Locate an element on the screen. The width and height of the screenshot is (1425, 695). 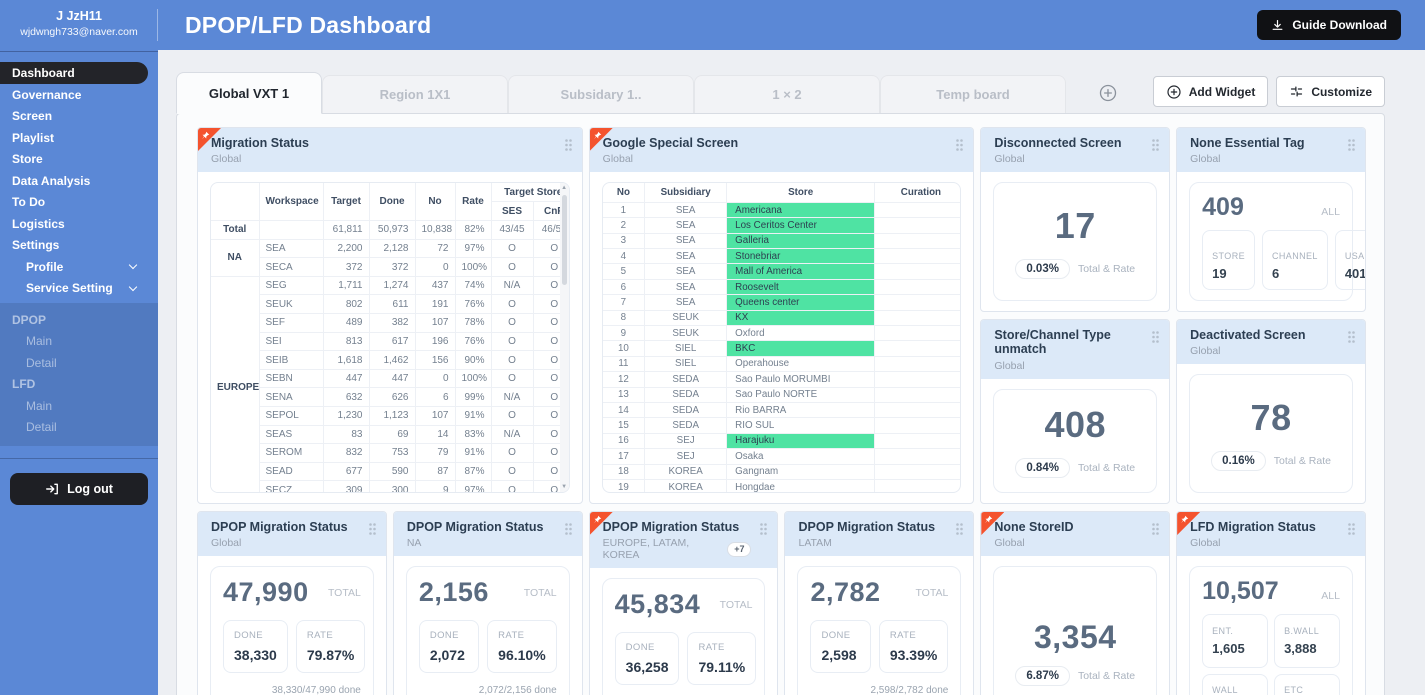
sidebar-item-data-analysis: Data Analysis is located at coordinates (79, 181).